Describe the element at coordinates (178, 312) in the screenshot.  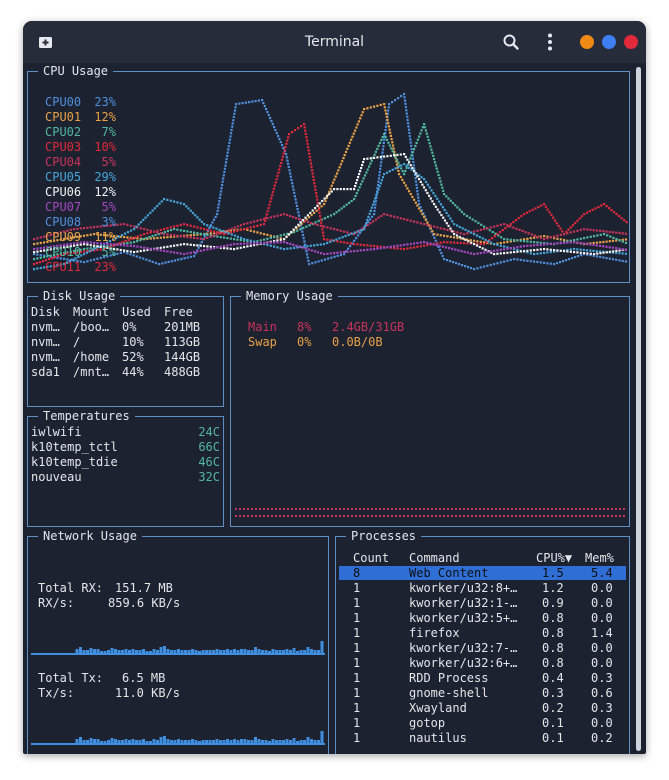
I see `disk-column-header: Free` at that location.